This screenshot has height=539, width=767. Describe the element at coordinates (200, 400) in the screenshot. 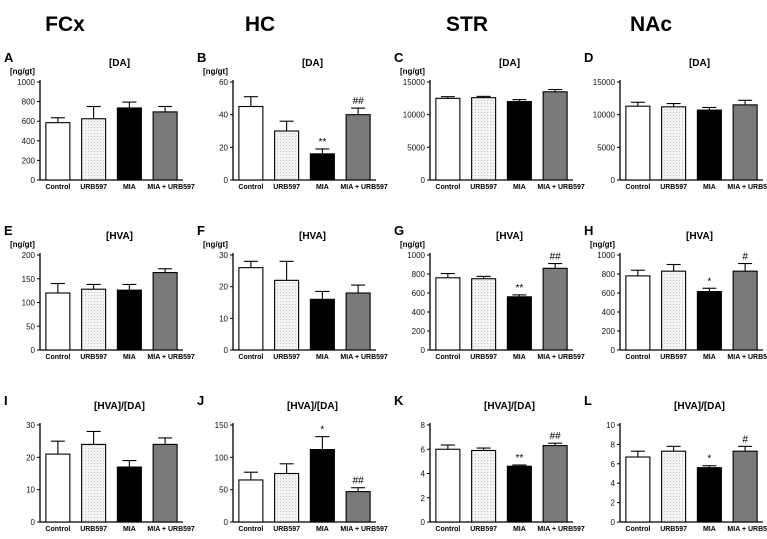

I see `panel-letter: J` at that location.